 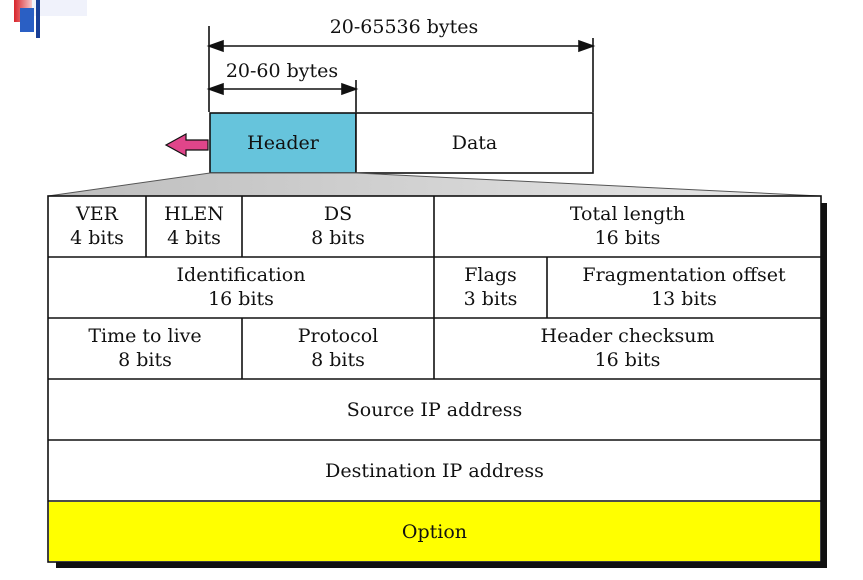 What do you see at coordinates (241, 275) in the screenshot?
I see `field-name: Identification` at bounding box center [241, 275].